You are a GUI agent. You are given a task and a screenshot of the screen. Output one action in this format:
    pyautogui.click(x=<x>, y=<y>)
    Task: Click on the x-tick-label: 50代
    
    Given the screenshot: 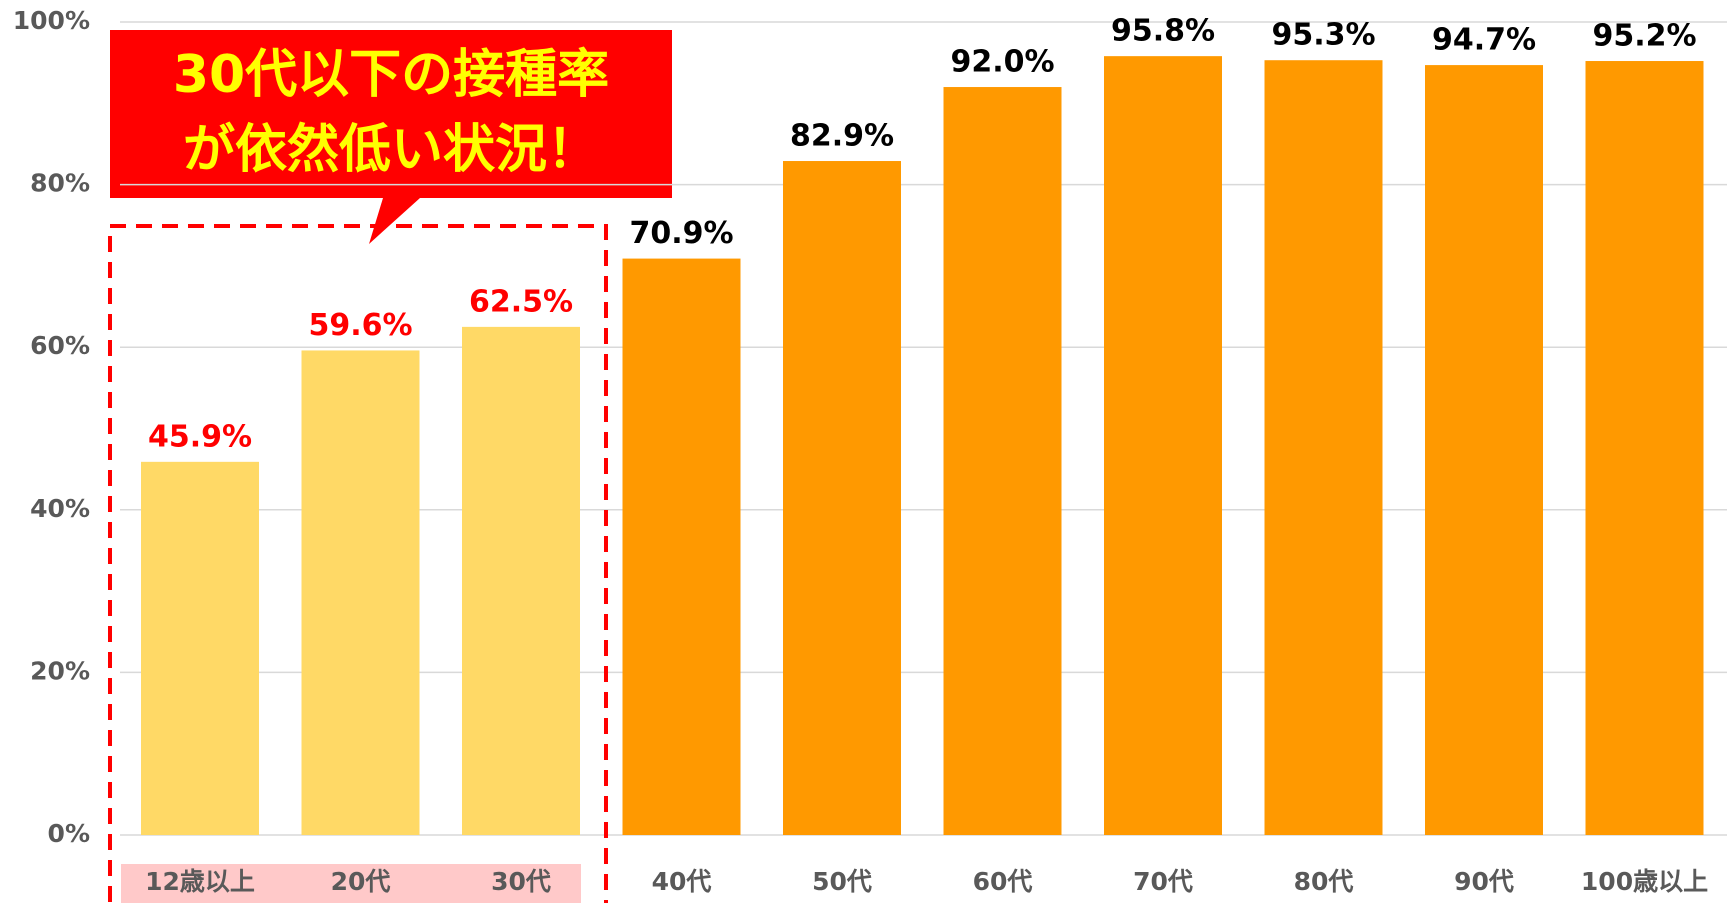 What is the action you would take?
    pyautogui.click(x=842, y=881)
    